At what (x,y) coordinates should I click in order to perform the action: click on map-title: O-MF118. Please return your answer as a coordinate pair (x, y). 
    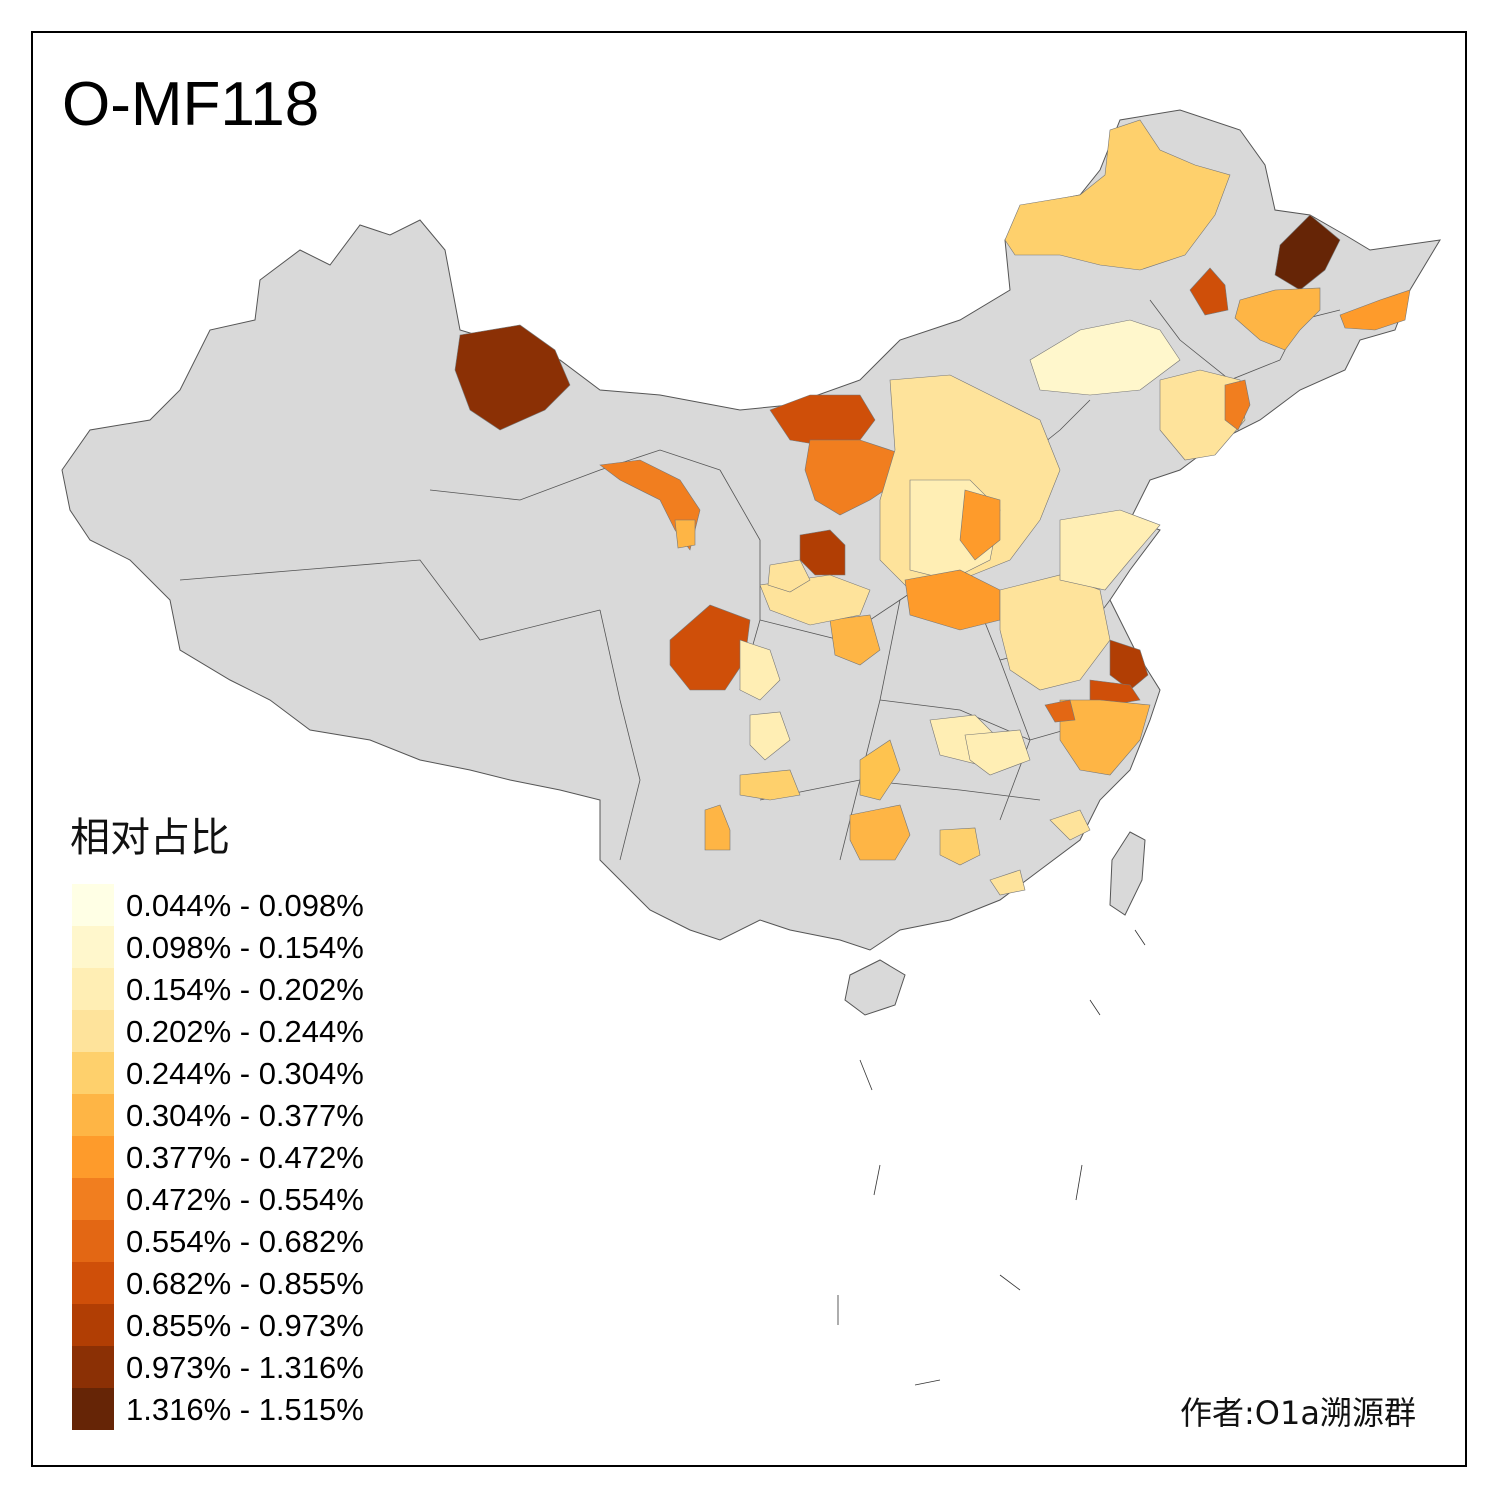
    Looking at the image, I should click on (191, 104).